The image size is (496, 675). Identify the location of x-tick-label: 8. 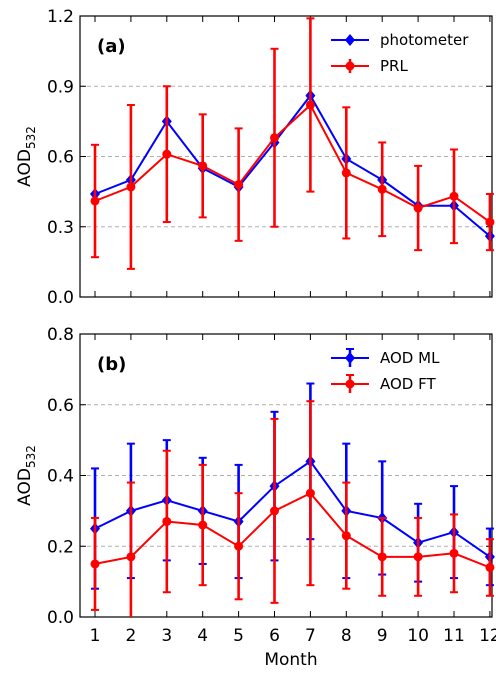
(346, 636).